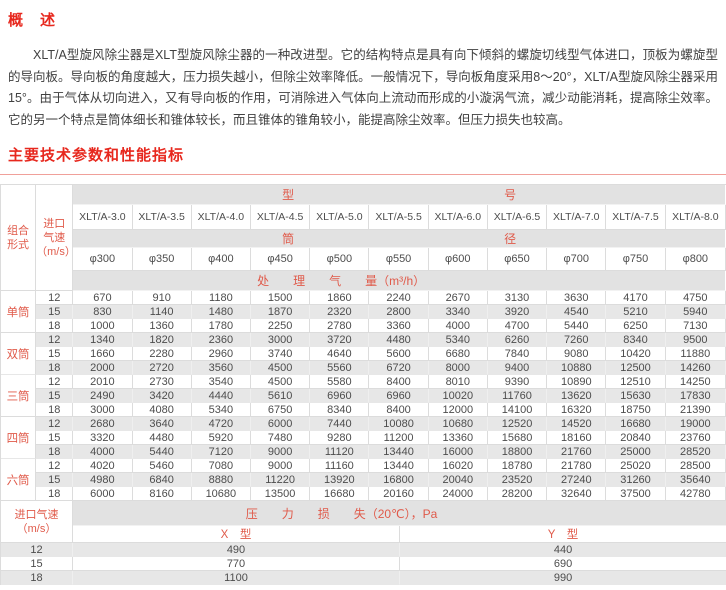 This screenshot has width=726, height=590. Describe the element at coordinates (636, 480) in the screenshot. I see `capacity-value: 31260` at that location.